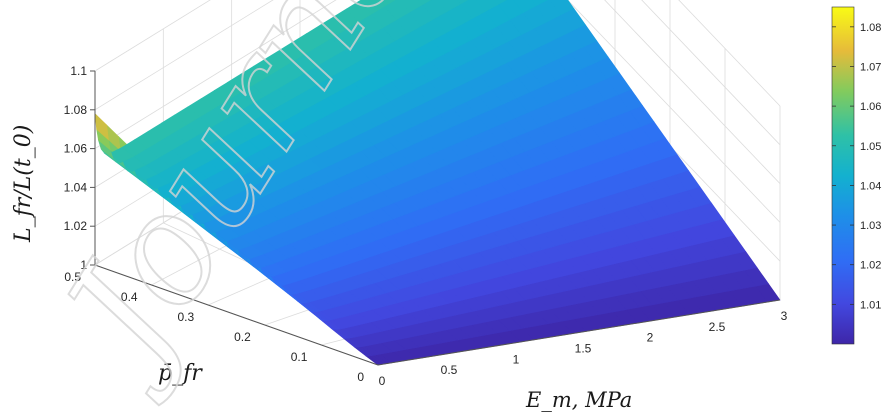  Describe the element at coordinates (870, 147) in the screenshot. I see `colorbar-tick-label: 1.05` at that location.